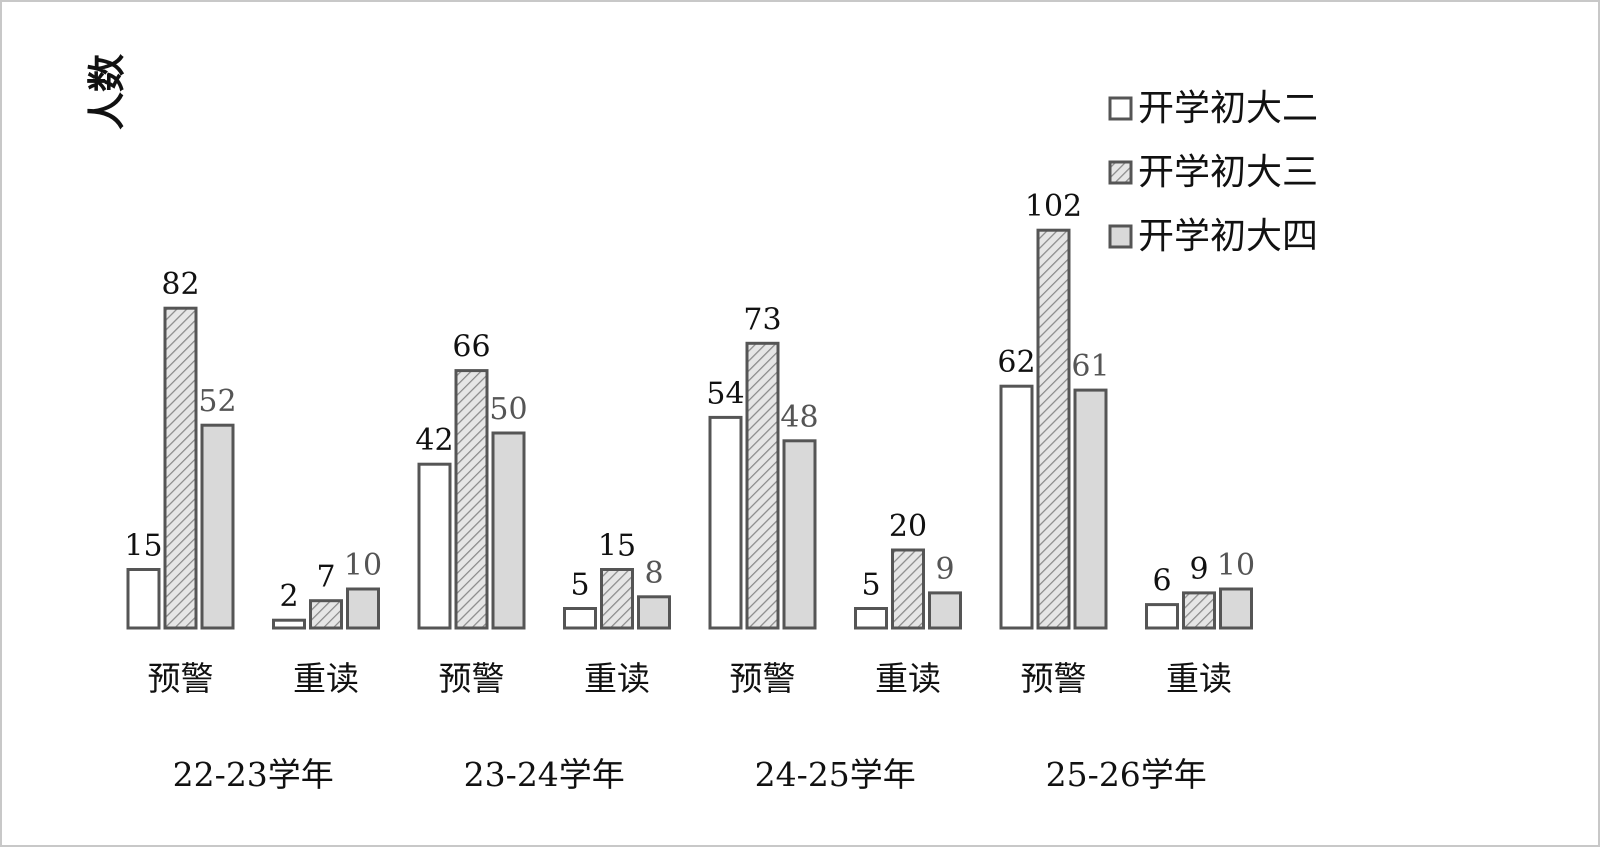 This screenshot has height=847, width=1600. I want to click on data-label: 8, so click(653, 573).